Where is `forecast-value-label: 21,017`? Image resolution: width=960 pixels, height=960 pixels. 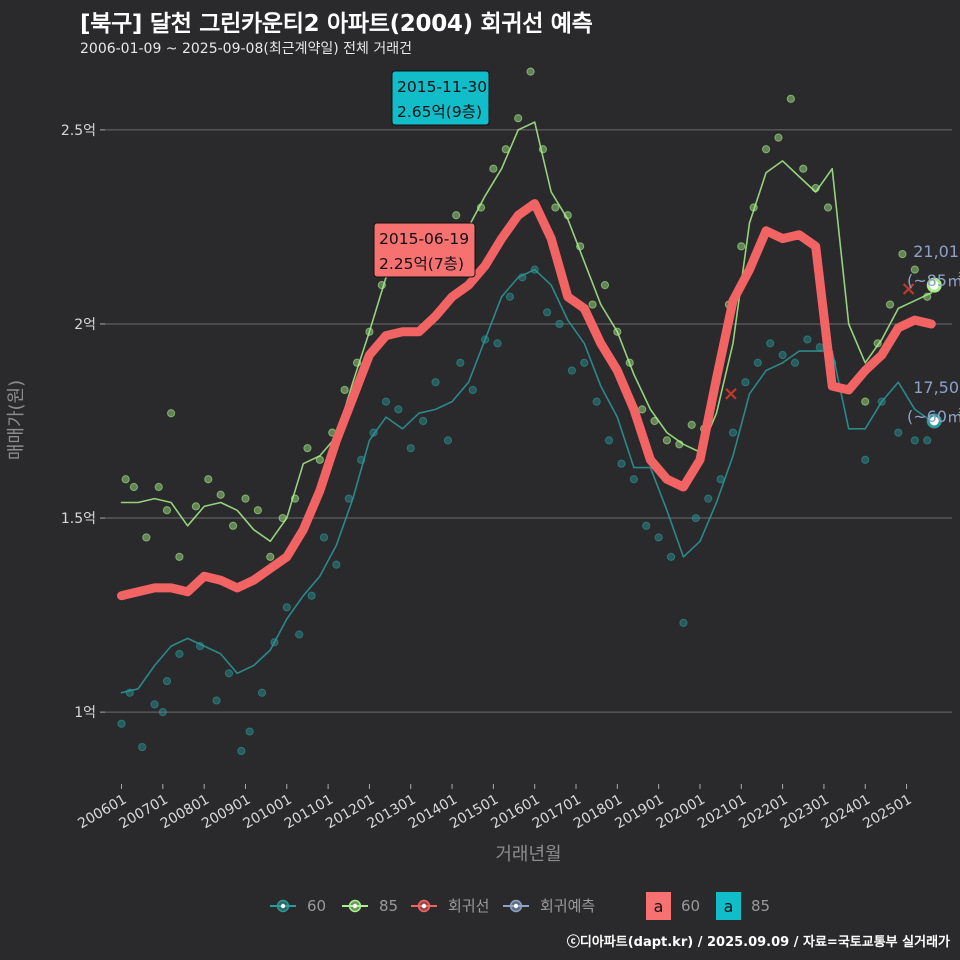 forecast-value-label: 21,017 is located at coordinates (936, 251).